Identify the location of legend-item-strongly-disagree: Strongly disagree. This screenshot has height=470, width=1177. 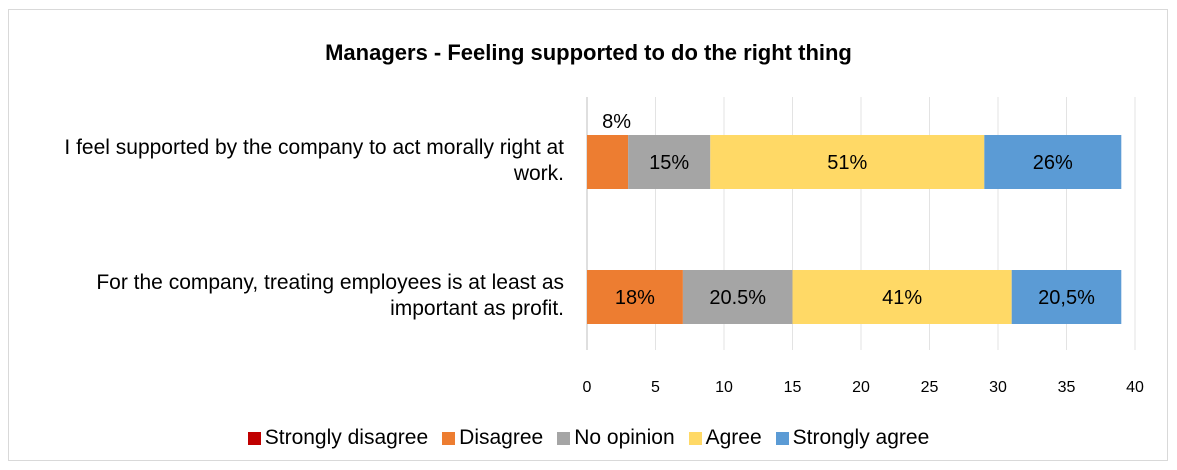
(338, 438).